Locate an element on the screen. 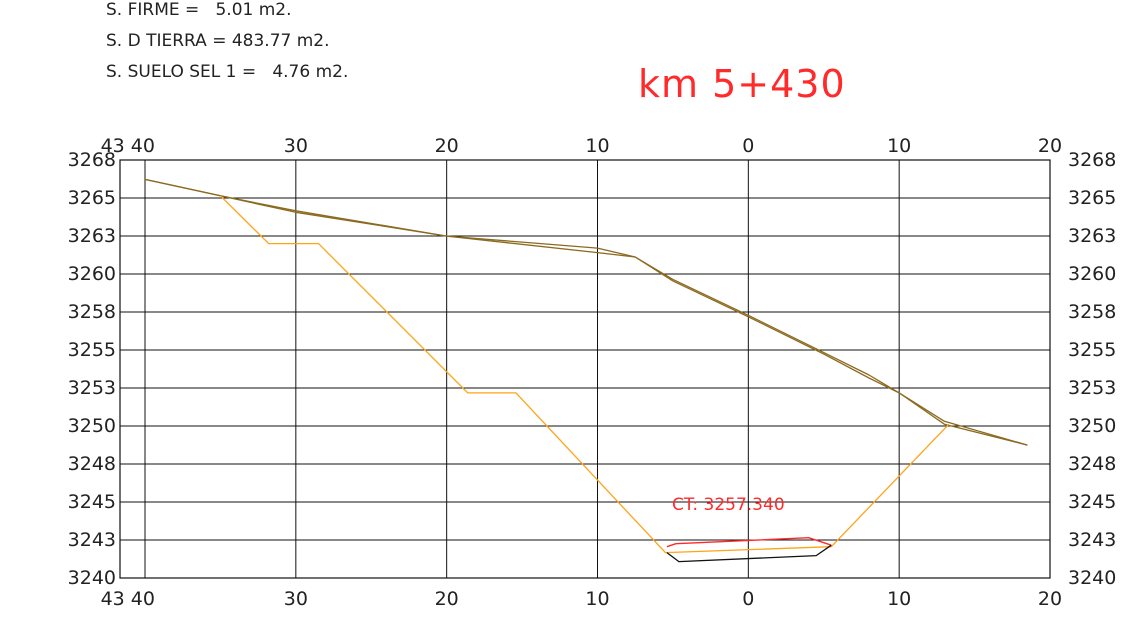 This screenshot has width=1142, height=637. station-label: km 5+430 is located at coordinates (742, 84).